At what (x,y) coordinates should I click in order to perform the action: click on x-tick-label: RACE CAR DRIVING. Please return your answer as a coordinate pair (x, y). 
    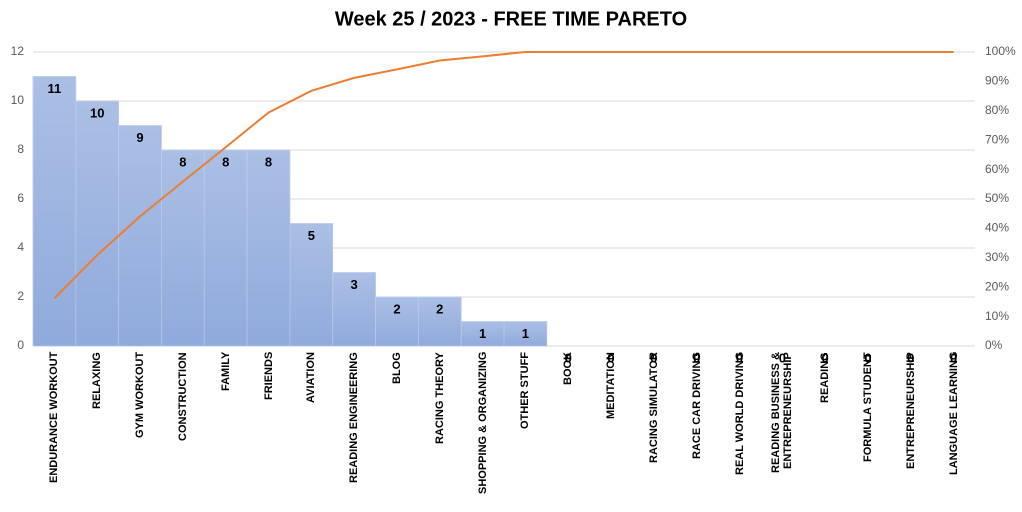
    Looking at the image, I should click on (696, 405).